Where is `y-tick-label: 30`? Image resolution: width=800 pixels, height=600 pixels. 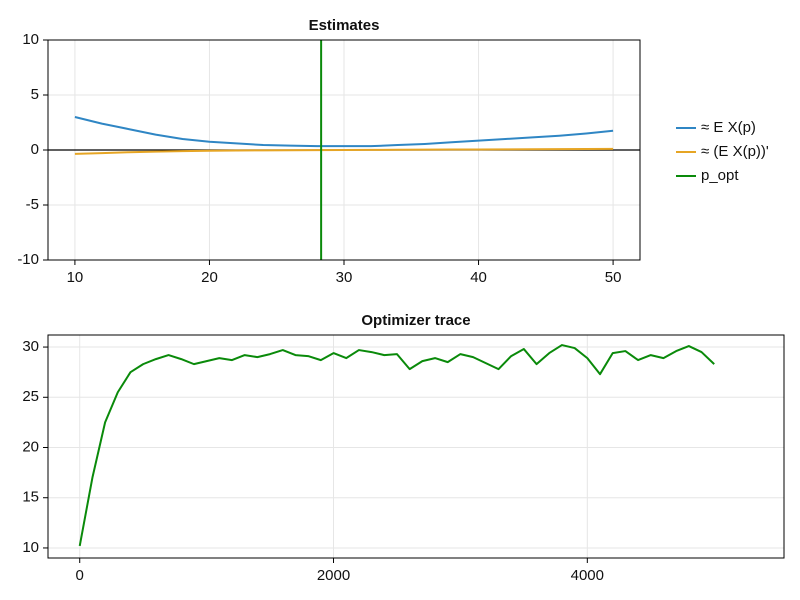
y-tick-label: 30 is located at coordinates (30, 346).